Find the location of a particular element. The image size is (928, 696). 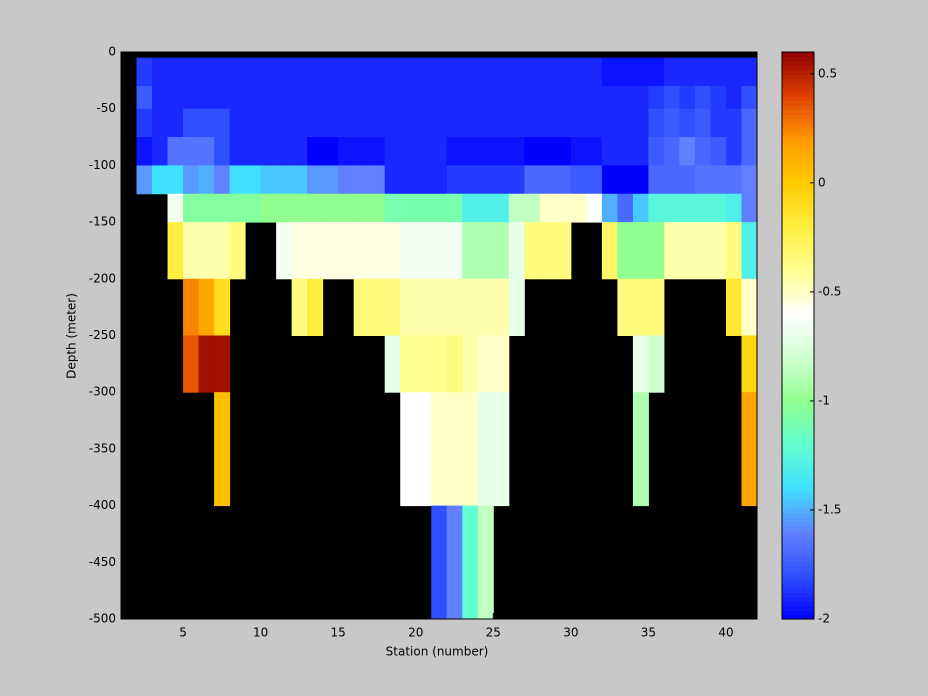

y-axis-label: Depth (meter) is located at coordinates (72, 336).